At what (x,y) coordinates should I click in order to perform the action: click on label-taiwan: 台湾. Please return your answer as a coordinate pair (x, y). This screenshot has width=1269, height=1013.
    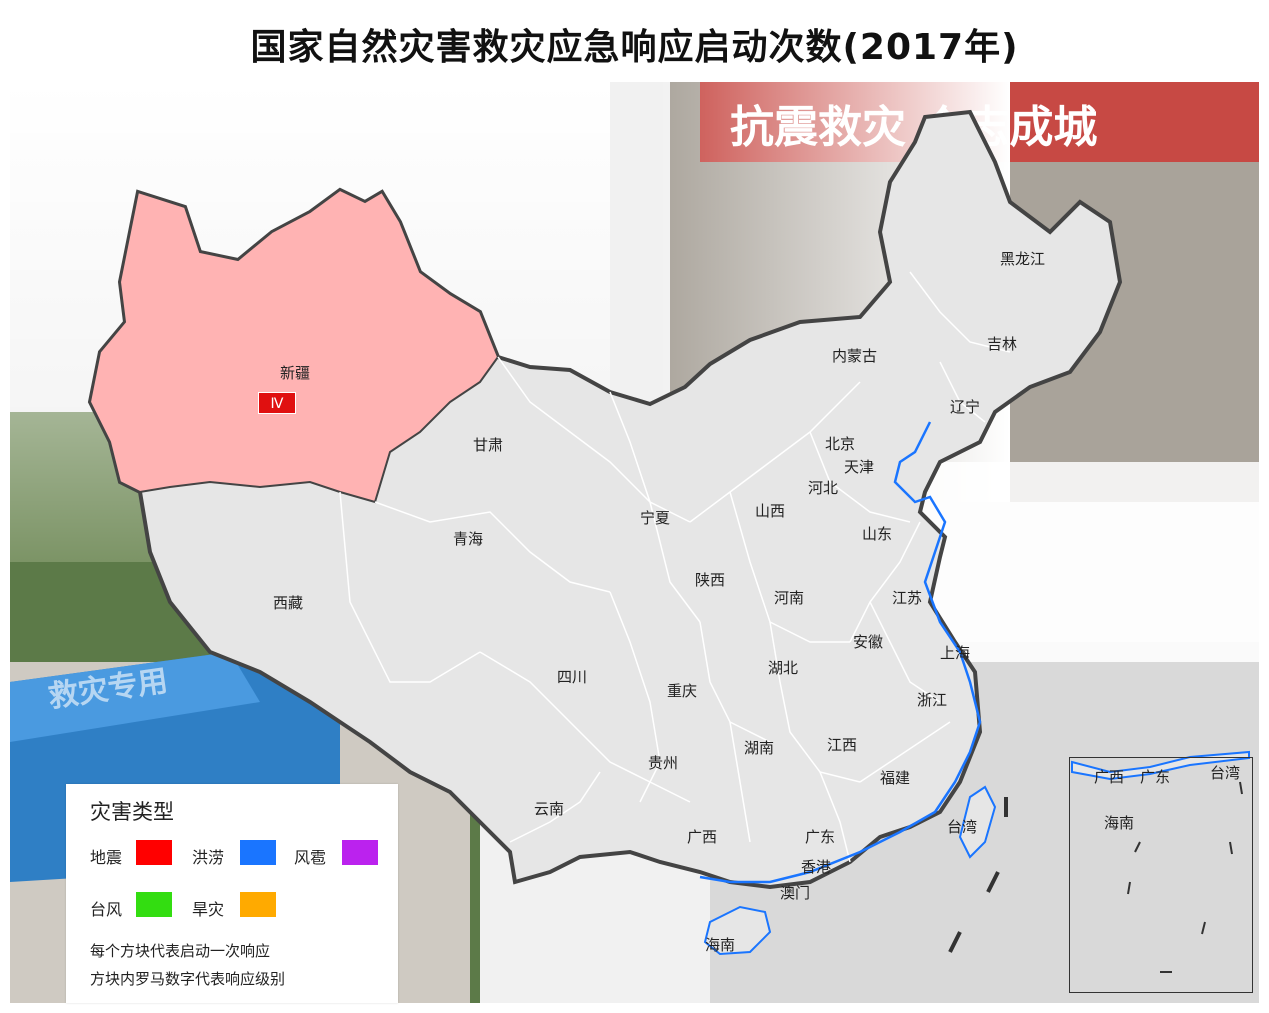
    Looking at the image, I should click on (962, 827).